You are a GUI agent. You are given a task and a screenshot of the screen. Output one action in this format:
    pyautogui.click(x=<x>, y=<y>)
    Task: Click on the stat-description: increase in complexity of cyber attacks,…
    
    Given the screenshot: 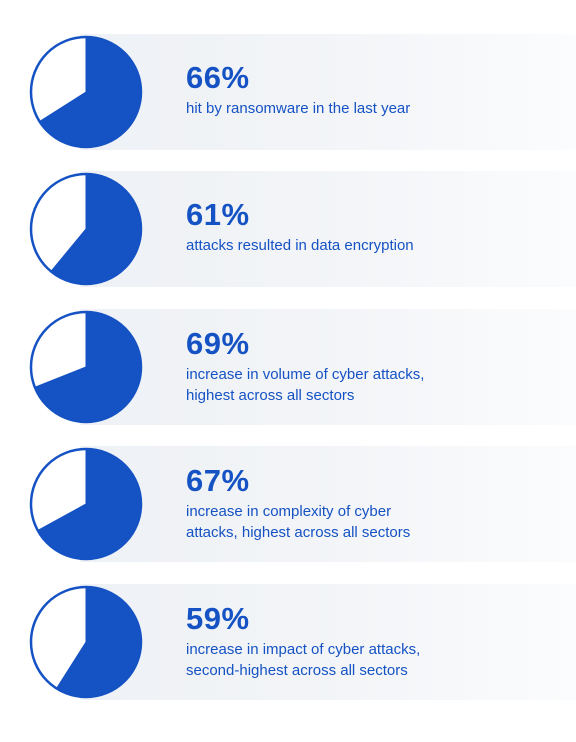 What is the action you would take?
    pyautogui.click(x=298, y=522)
    